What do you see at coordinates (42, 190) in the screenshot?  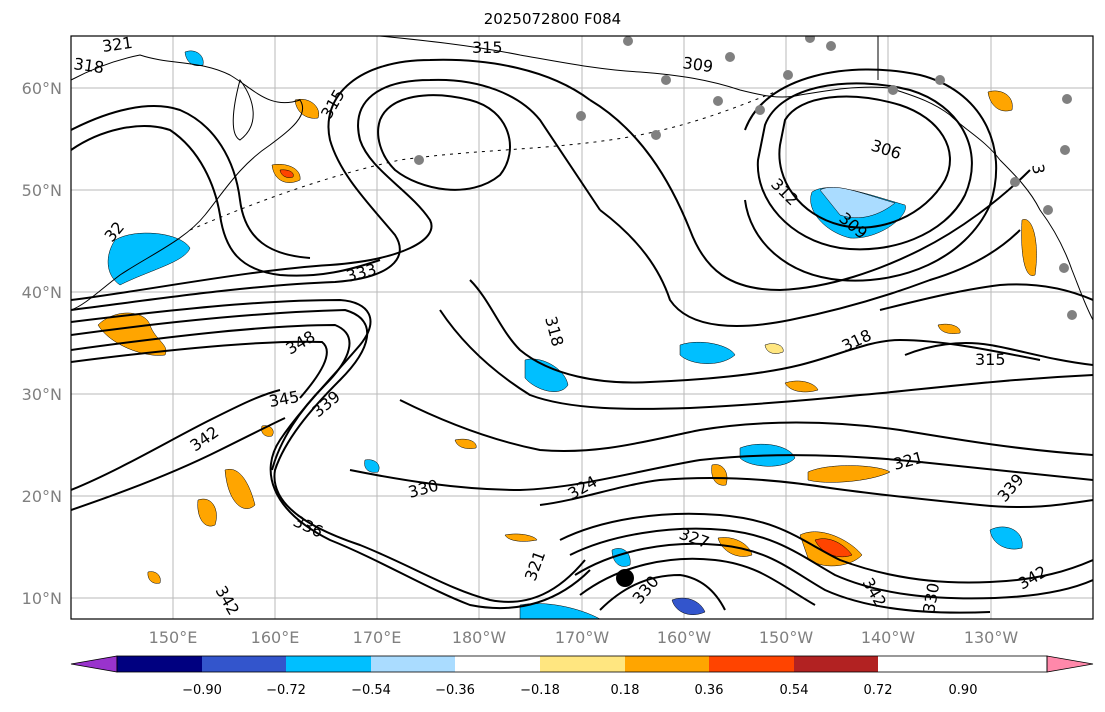 I see `lat-label: 50°N` at bounding box center [42, 190].